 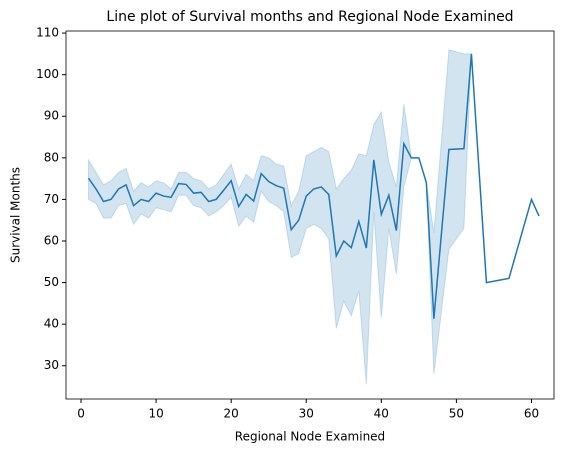 I want to click on x-tick-label: 0, so click(x=81, y=414).